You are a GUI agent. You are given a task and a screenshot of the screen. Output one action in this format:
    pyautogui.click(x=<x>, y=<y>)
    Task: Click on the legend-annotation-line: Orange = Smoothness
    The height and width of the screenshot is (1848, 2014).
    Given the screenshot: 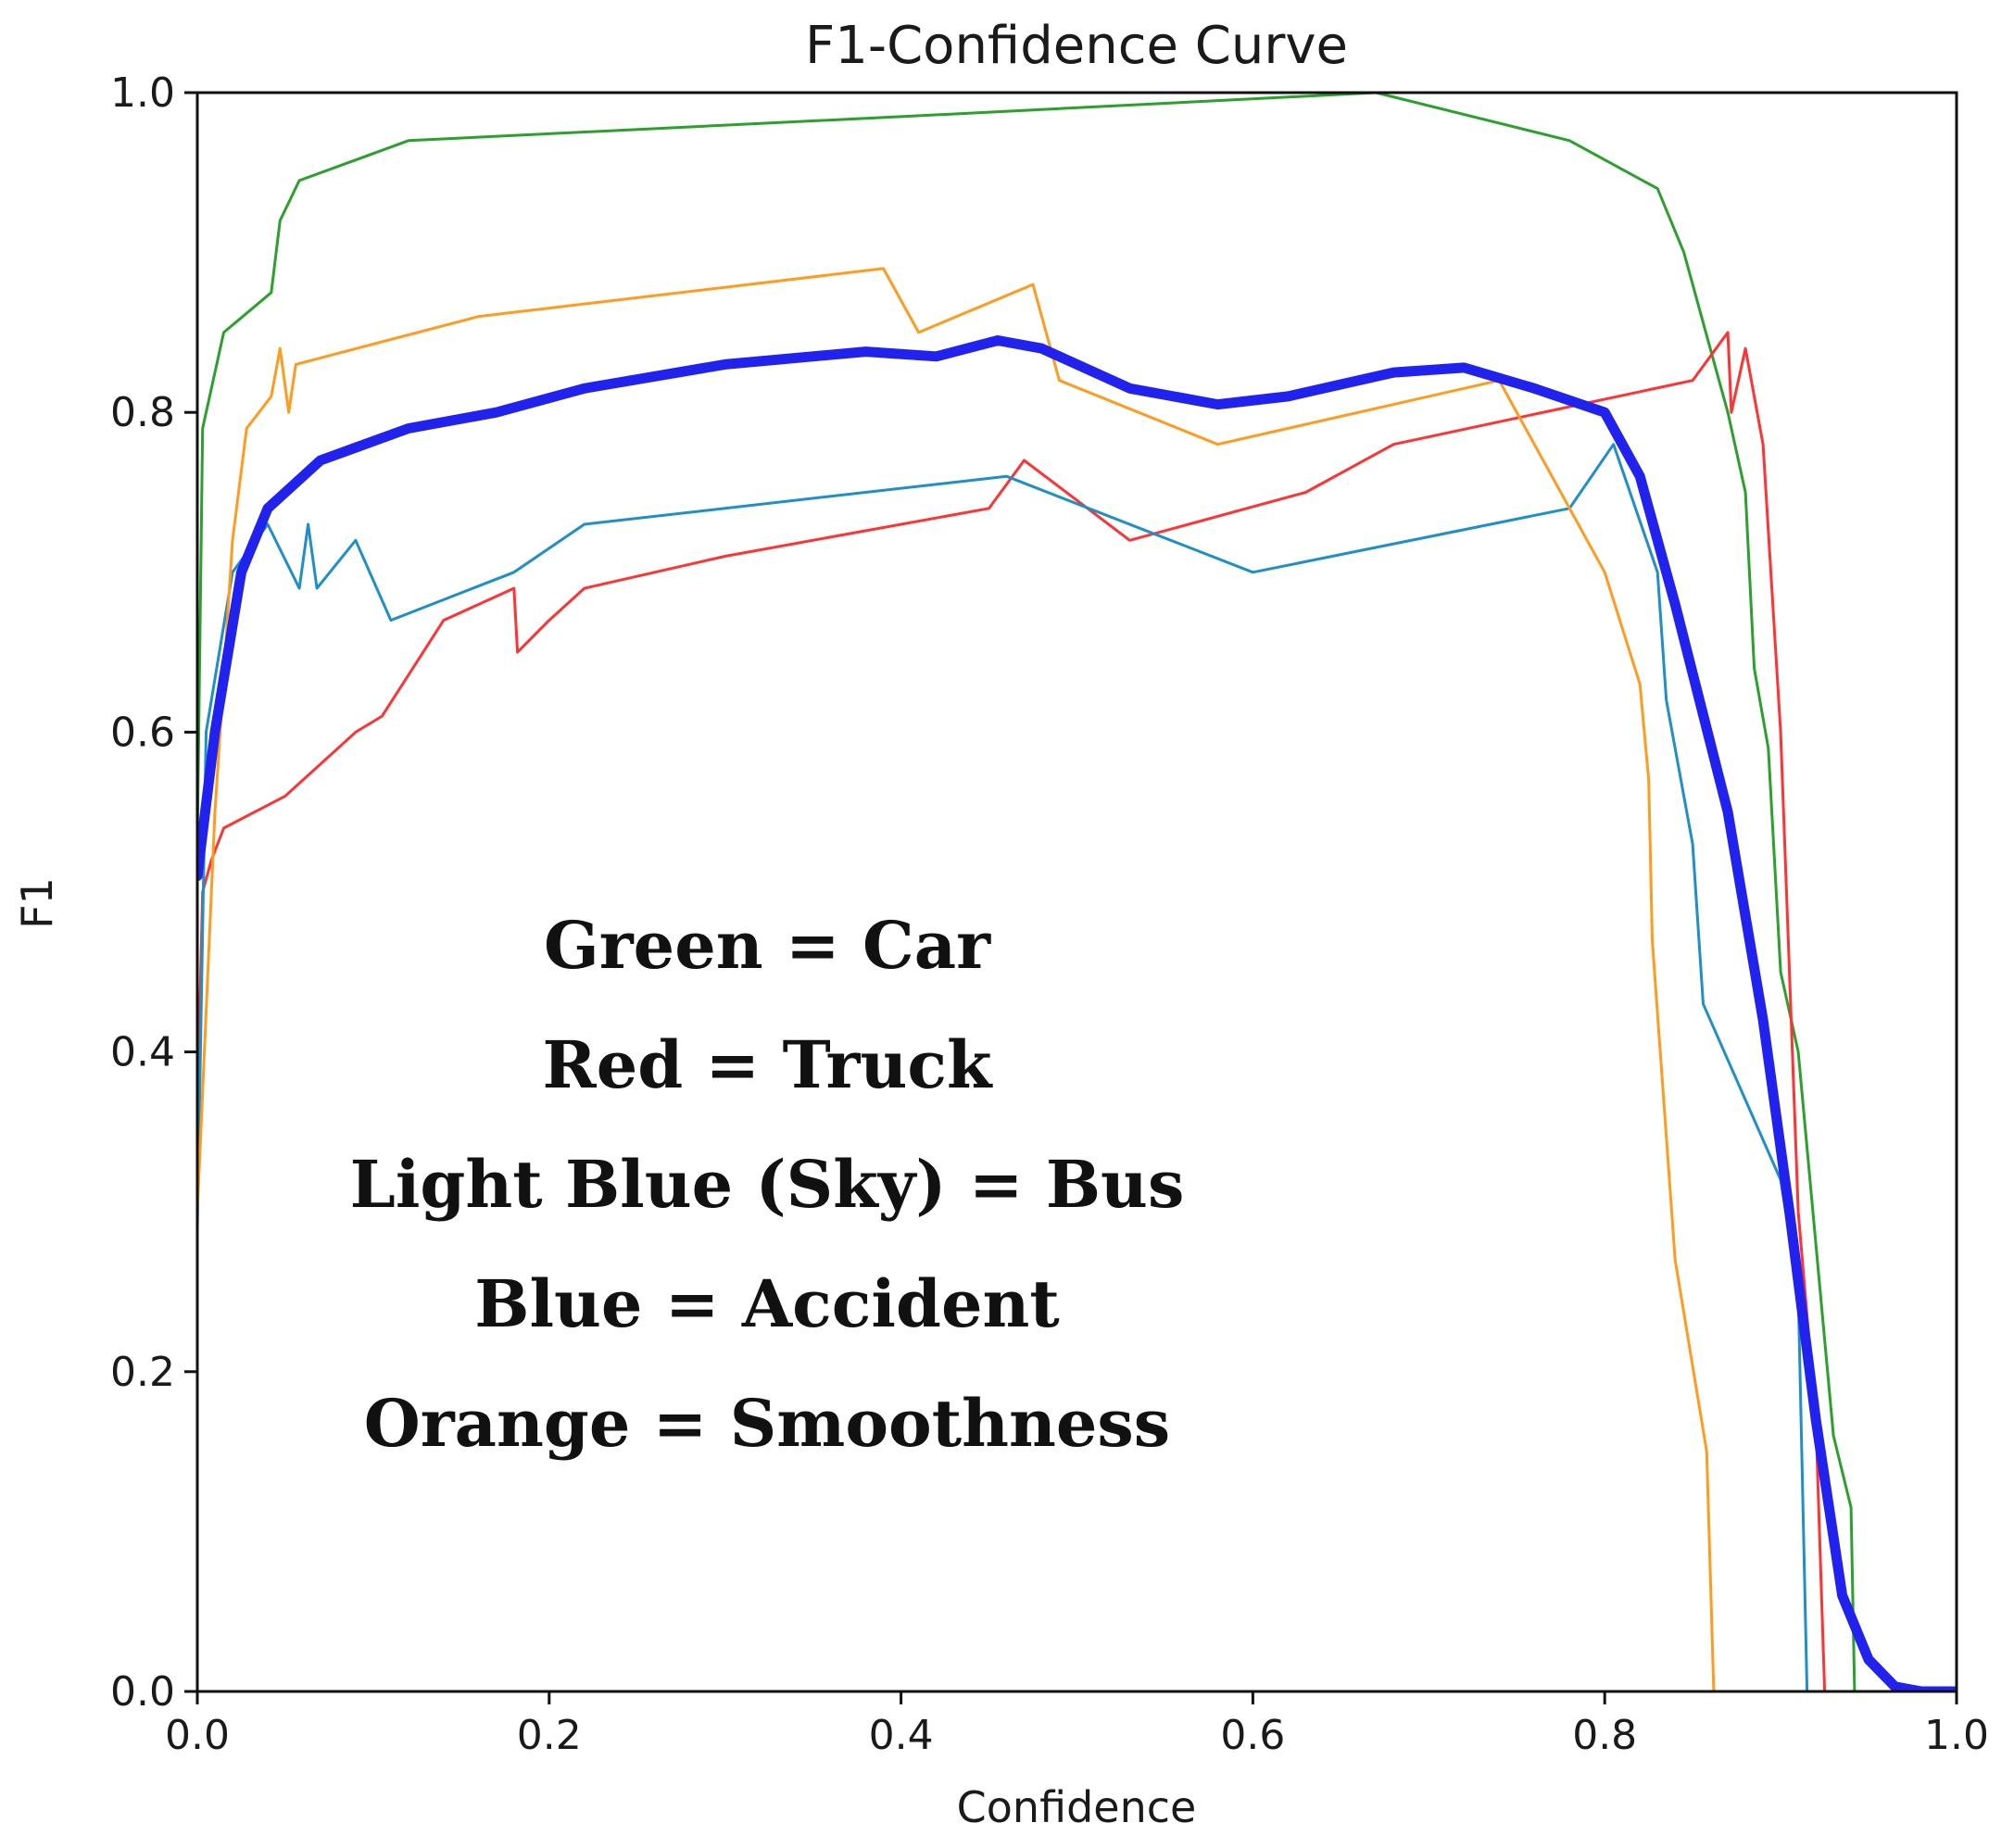 What is the action you would take?
    pyautogui.click(x=767, y=1423)
    